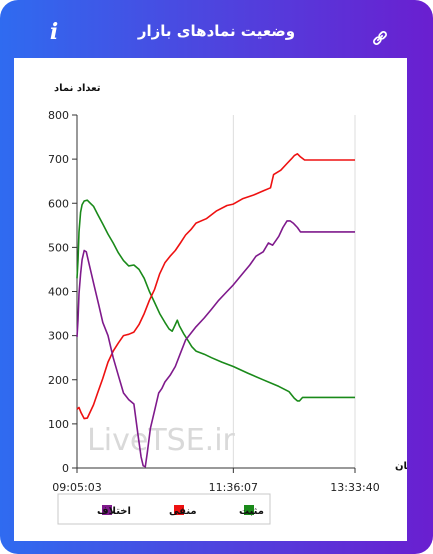  Describe the element at coordinates (161, 440) in the screenshot. I see `watermark: LiveTSE.ir` at that location.